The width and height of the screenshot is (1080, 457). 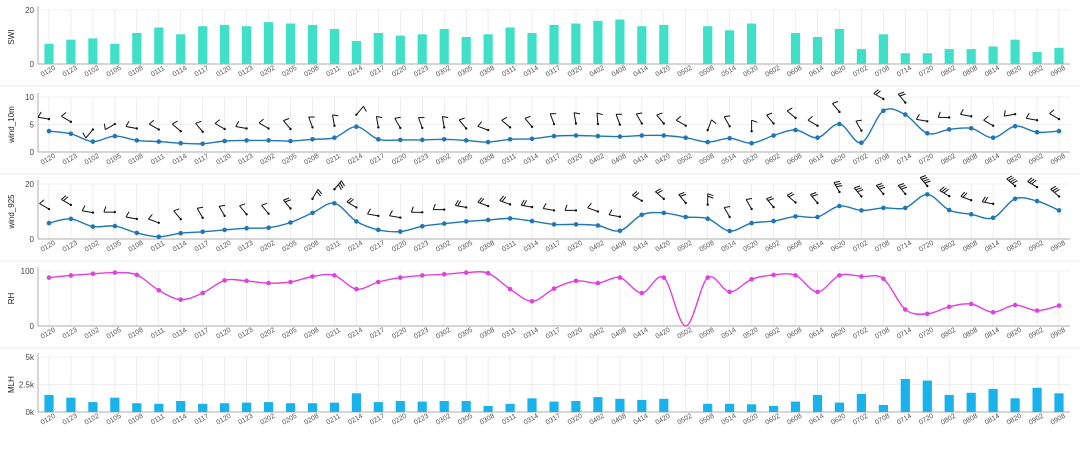 I want to click on x-tick-label: 0205, so click(x=289, y=72).